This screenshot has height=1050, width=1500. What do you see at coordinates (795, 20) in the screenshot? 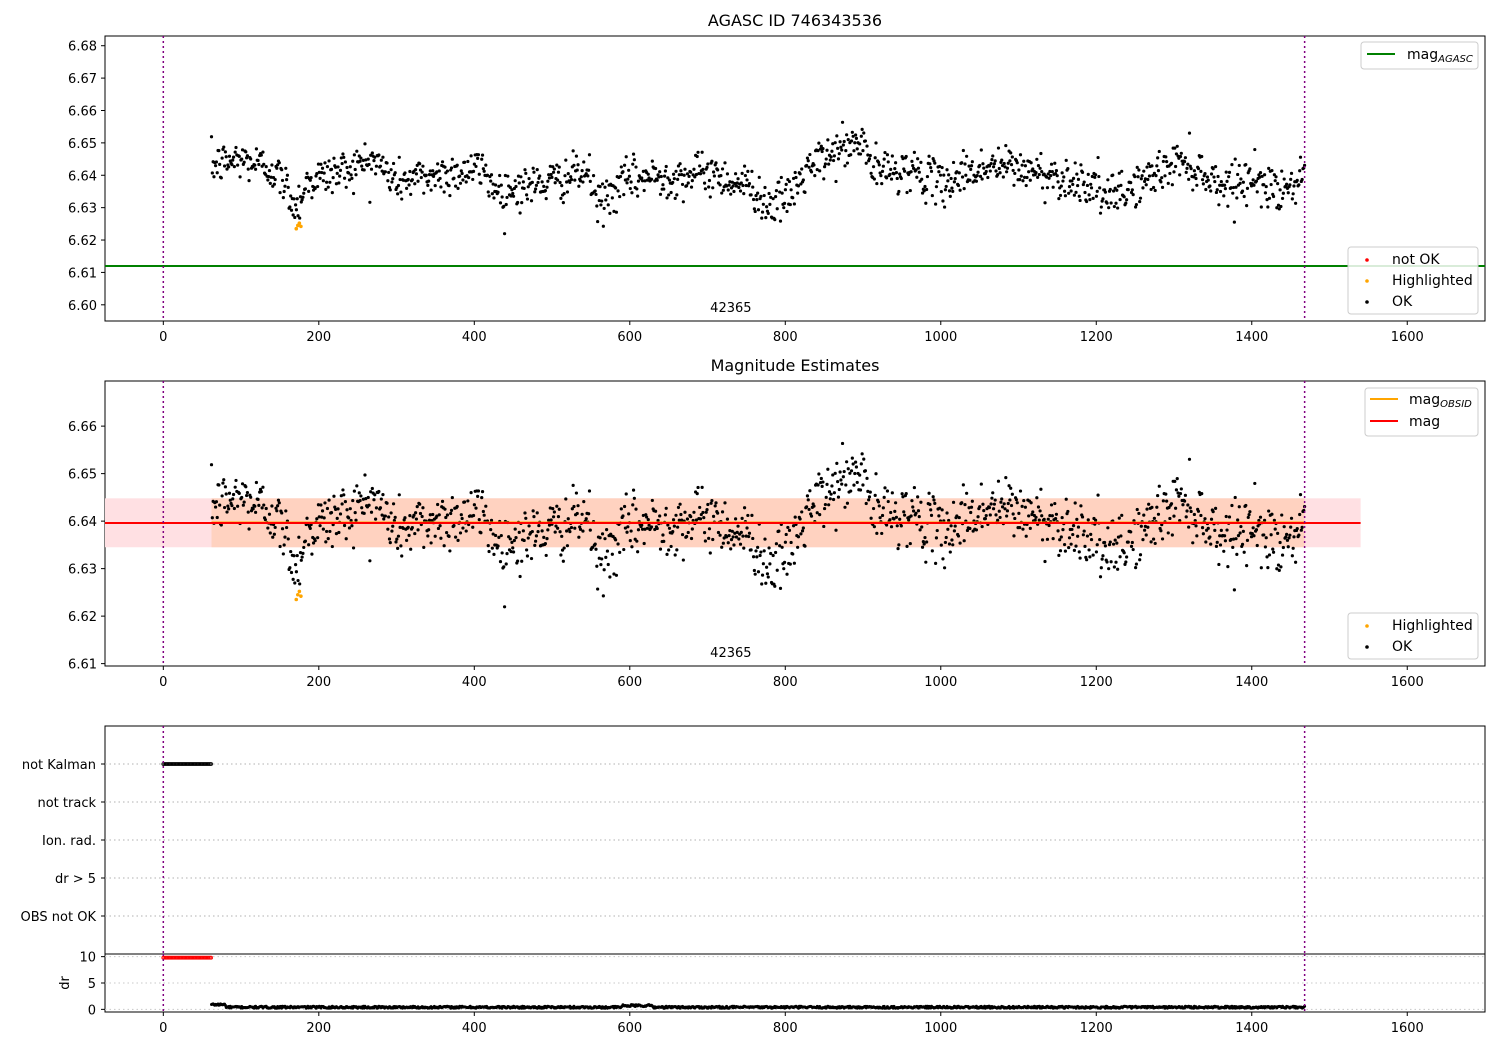
I see `chart-title: AGASC ID 746343536` at bounding box center [795, 20].